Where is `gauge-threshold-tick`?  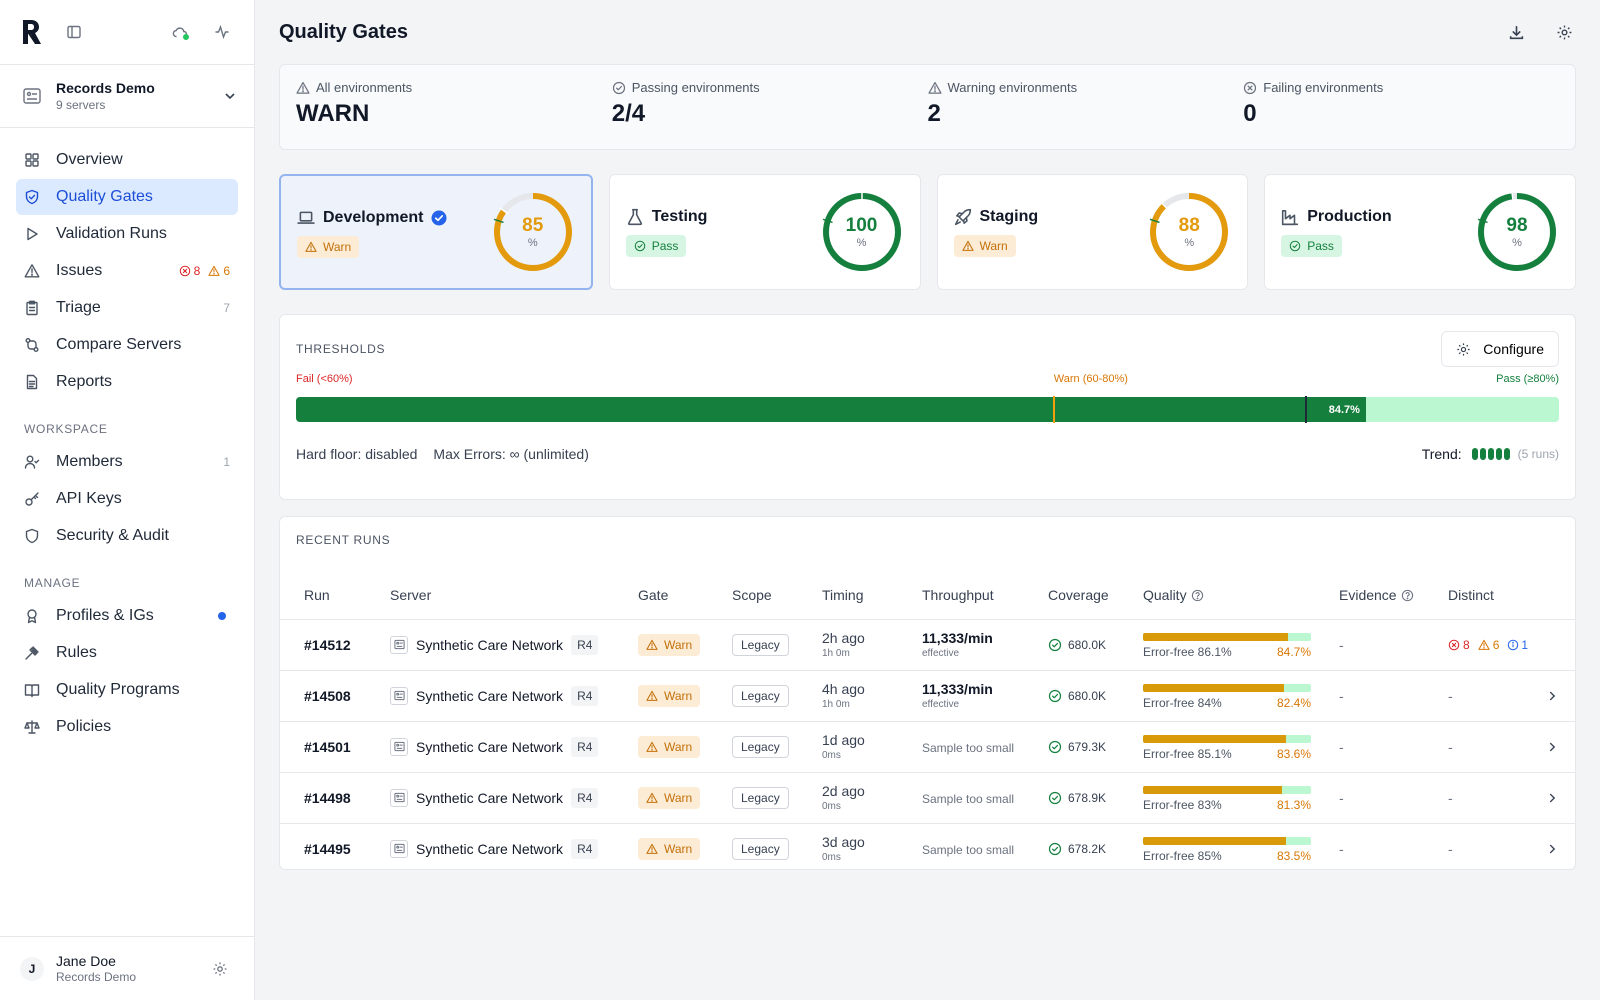
gauge-threshold-tick is located at coordinates (1482, 221).